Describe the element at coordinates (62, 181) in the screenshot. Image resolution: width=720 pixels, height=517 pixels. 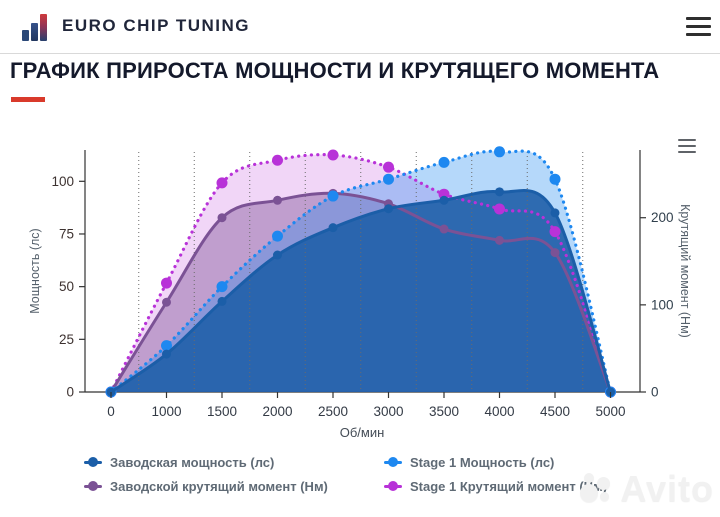
I see `y-left-tick-label: 100` at that location.